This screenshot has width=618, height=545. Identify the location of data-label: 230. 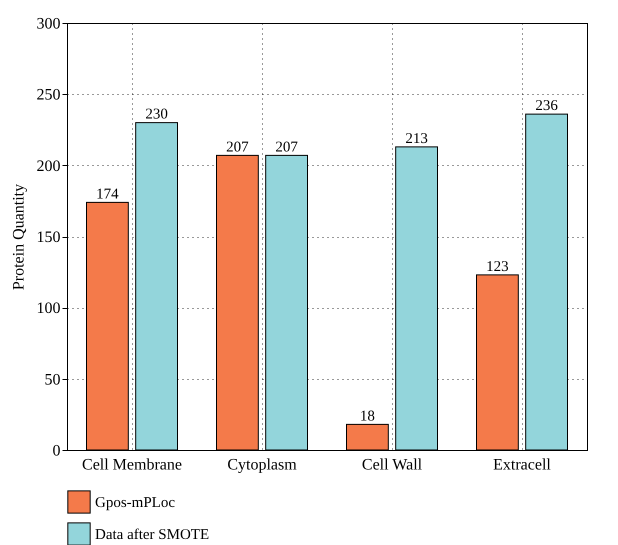
(156, 114).